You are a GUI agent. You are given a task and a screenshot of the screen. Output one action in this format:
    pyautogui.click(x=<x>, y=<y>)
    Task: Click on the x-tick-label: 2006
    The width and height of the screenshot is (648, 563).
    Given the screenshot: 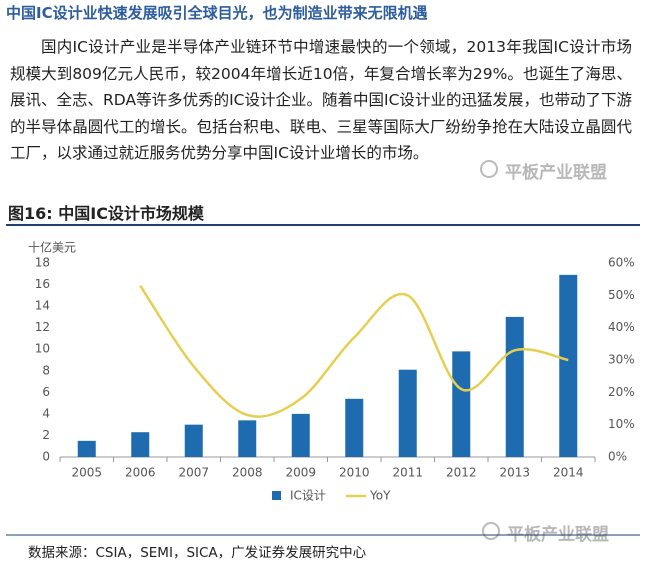 What is the action you would take?
    pyautogui.click(x=140, y=473)
    